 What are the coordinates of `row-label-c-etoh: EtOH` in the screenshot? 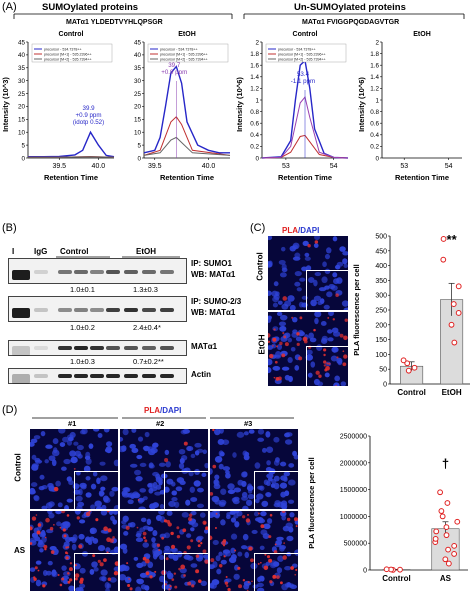 It's located at (262, 344).